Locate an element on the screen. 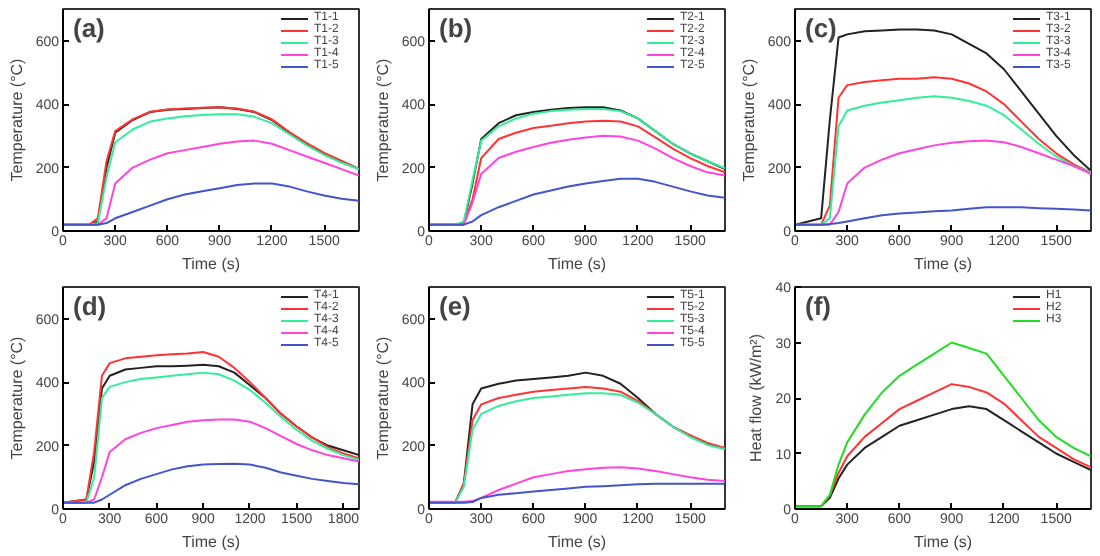  chart-title: (b) is located at coordinates (456, 28).